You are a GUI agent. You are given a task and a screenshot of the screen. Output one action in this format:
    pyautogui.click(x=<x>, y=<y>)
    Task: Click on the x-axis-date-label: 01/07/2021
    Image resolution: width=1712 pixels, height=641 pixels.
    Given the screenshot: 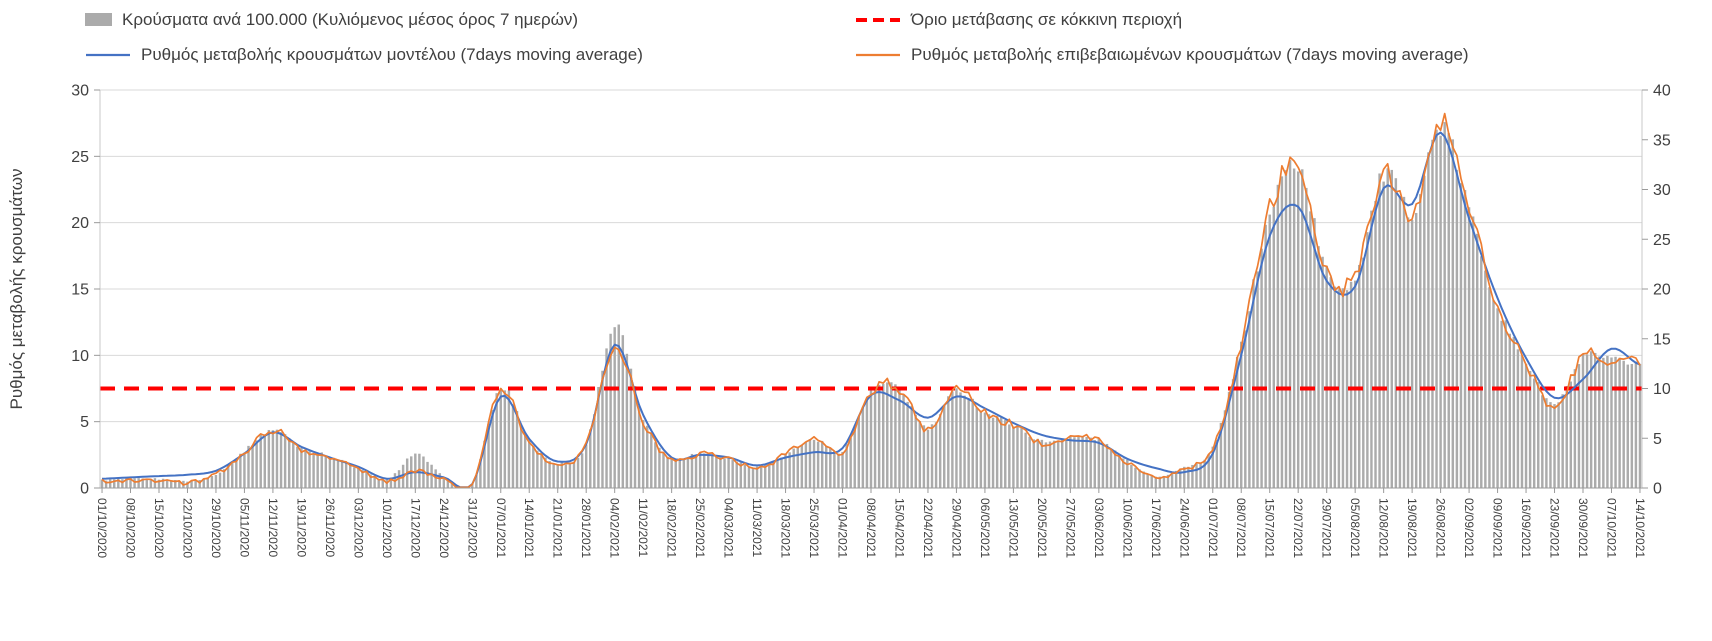 What is the action you would take?
    pyautogui.click(x=1213, y=528)
    